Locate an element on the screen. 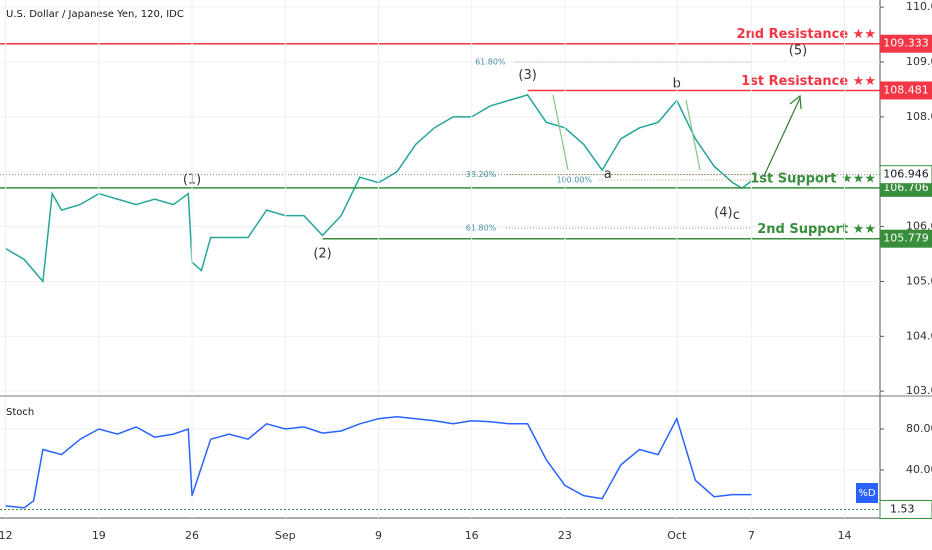  y-tick-label: 109.000 is located at coordinates (919, 61).